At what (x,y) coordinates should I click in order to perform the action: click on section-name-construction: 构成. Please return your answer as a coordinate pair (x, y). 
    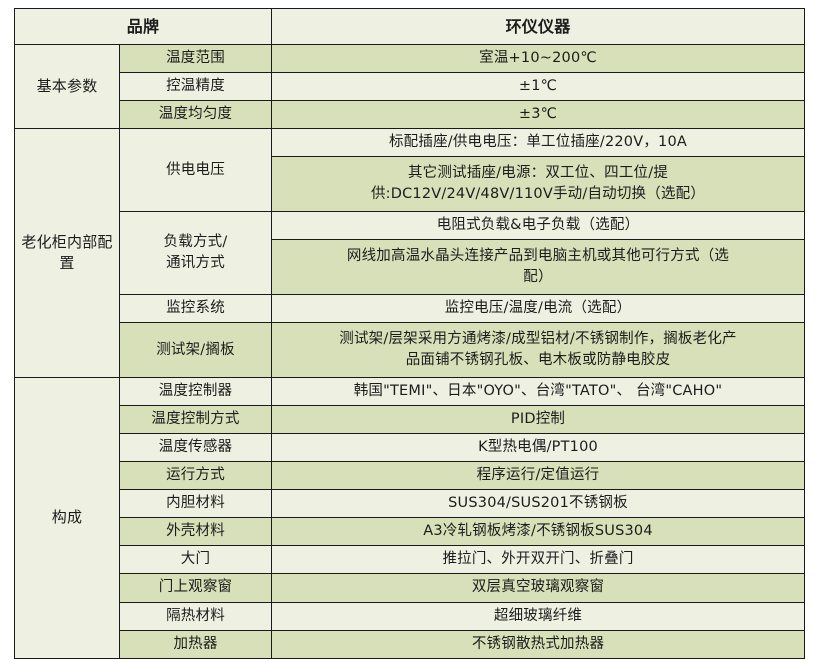
    Looking at the image, I should click on (67, 518).